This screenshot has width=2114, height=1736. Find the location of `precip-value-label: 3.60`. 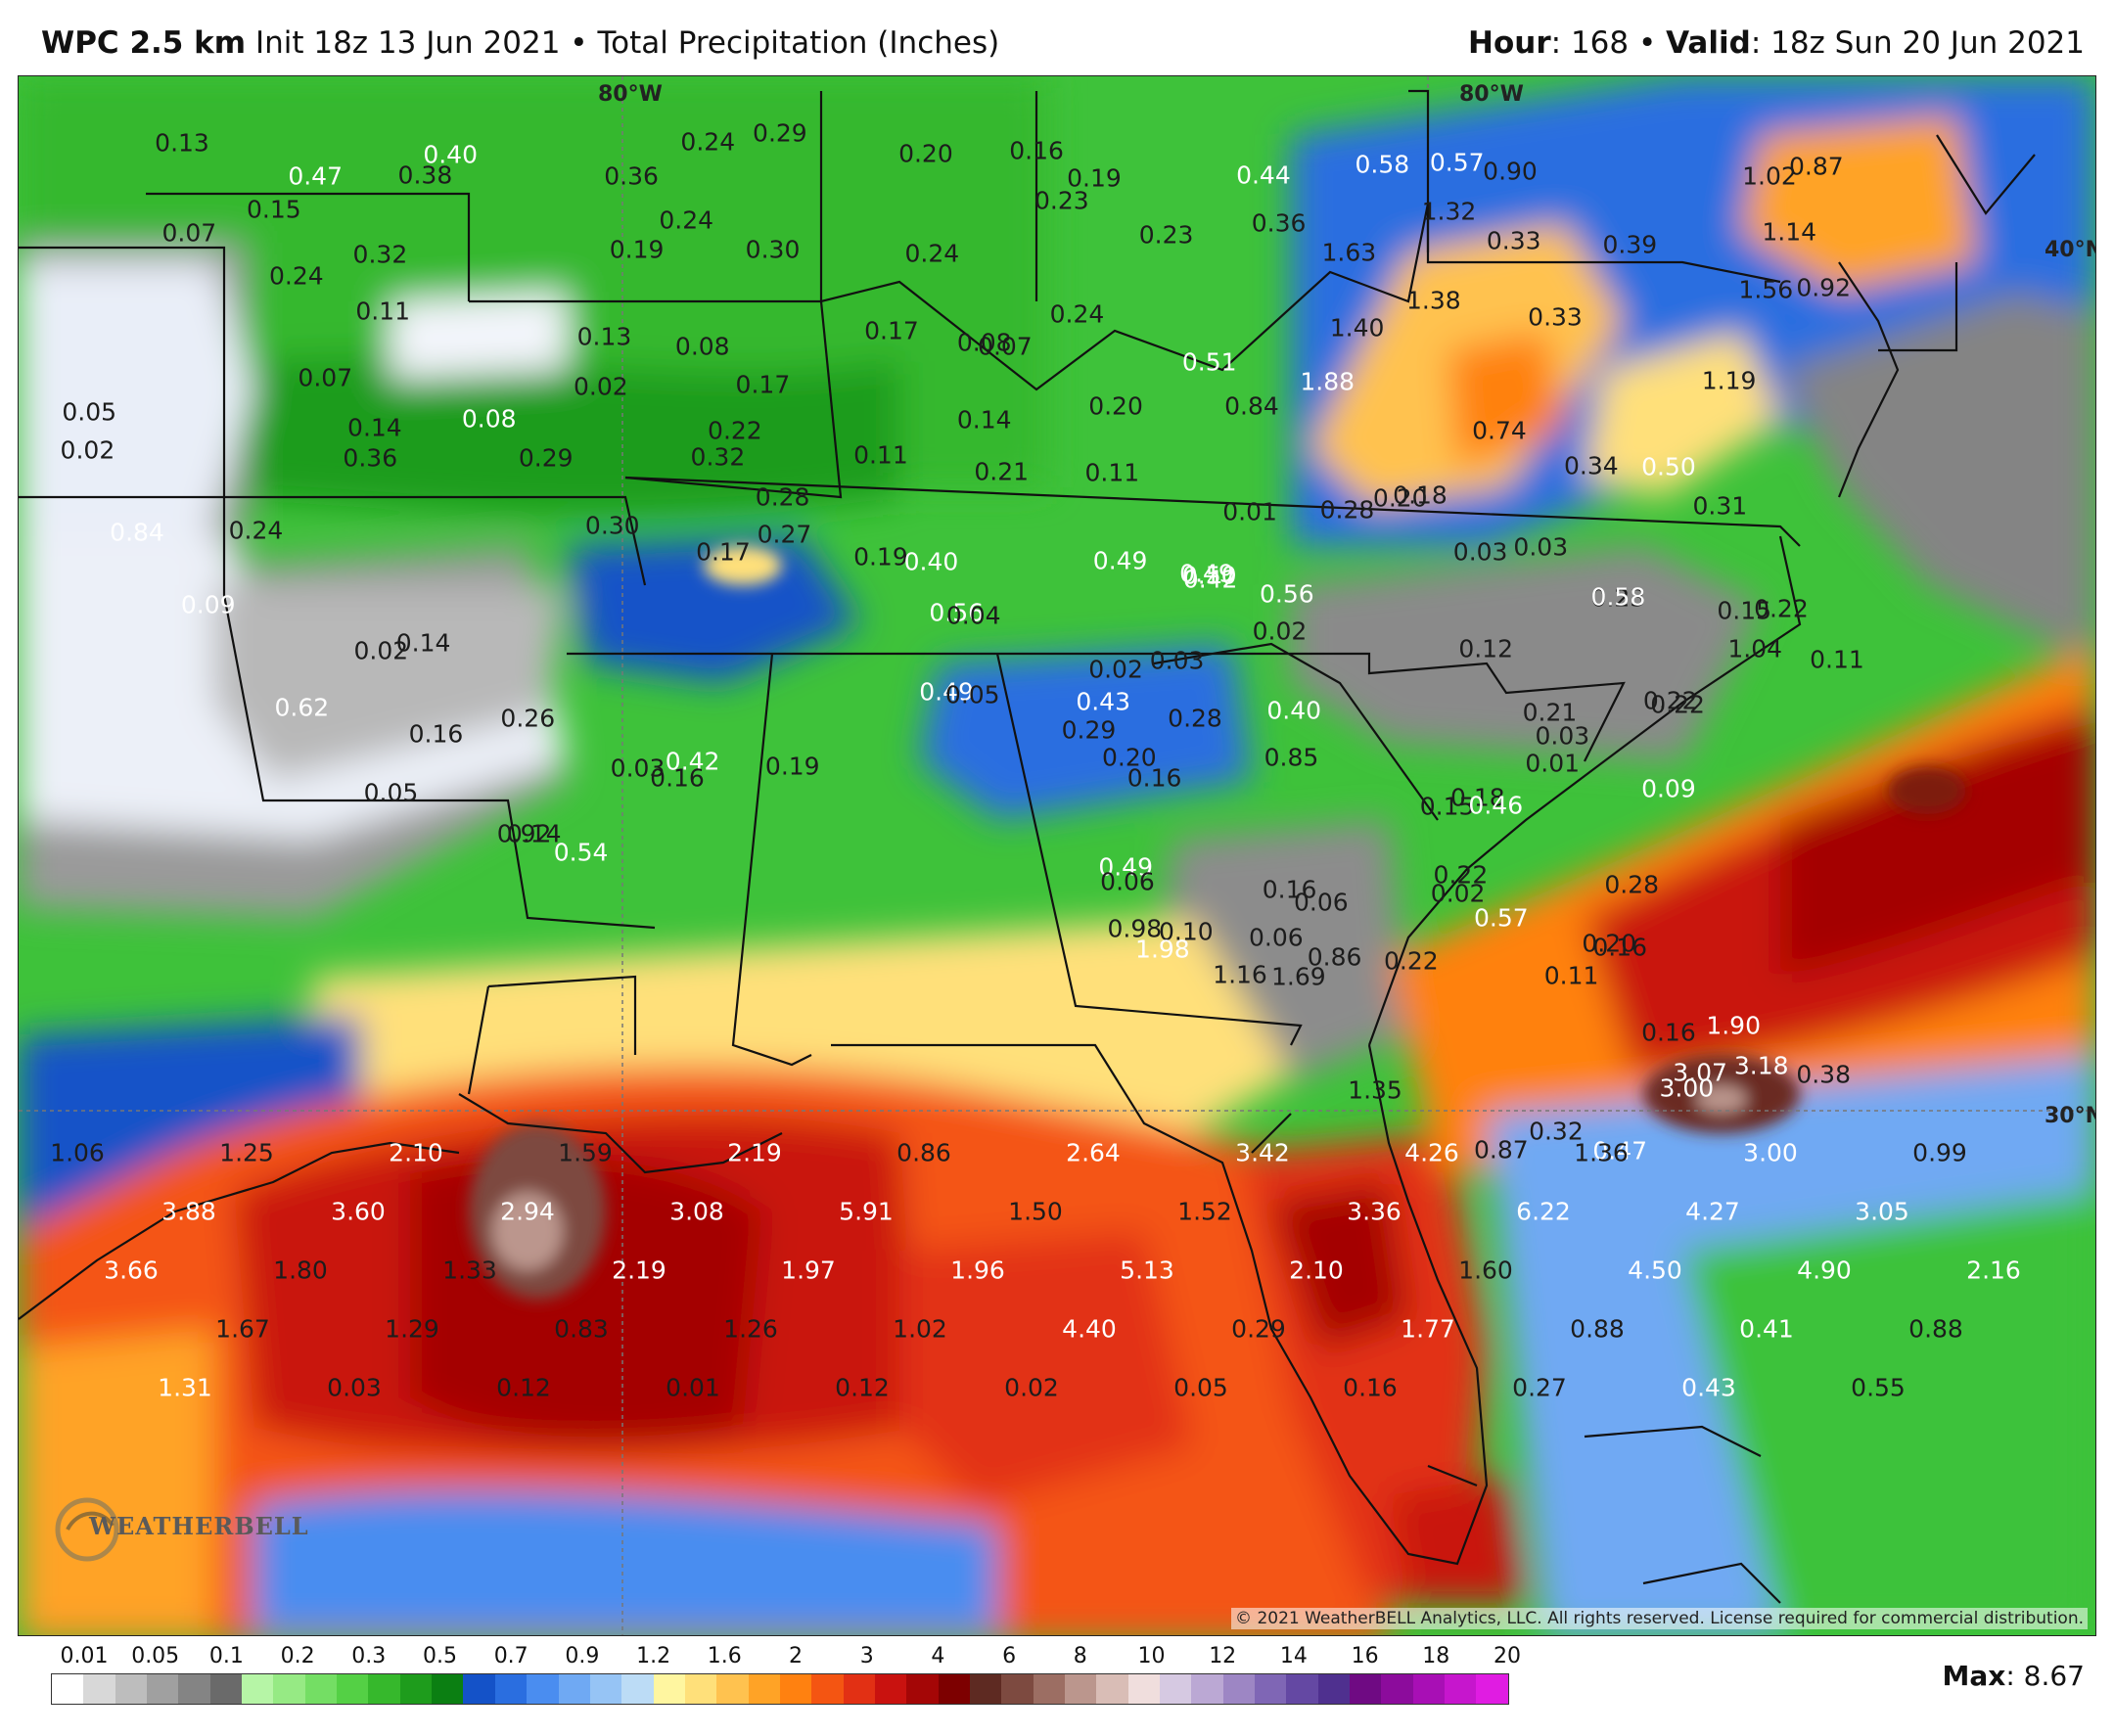

precip-value-label: 3.60 is located at coordinates (358, 1211).